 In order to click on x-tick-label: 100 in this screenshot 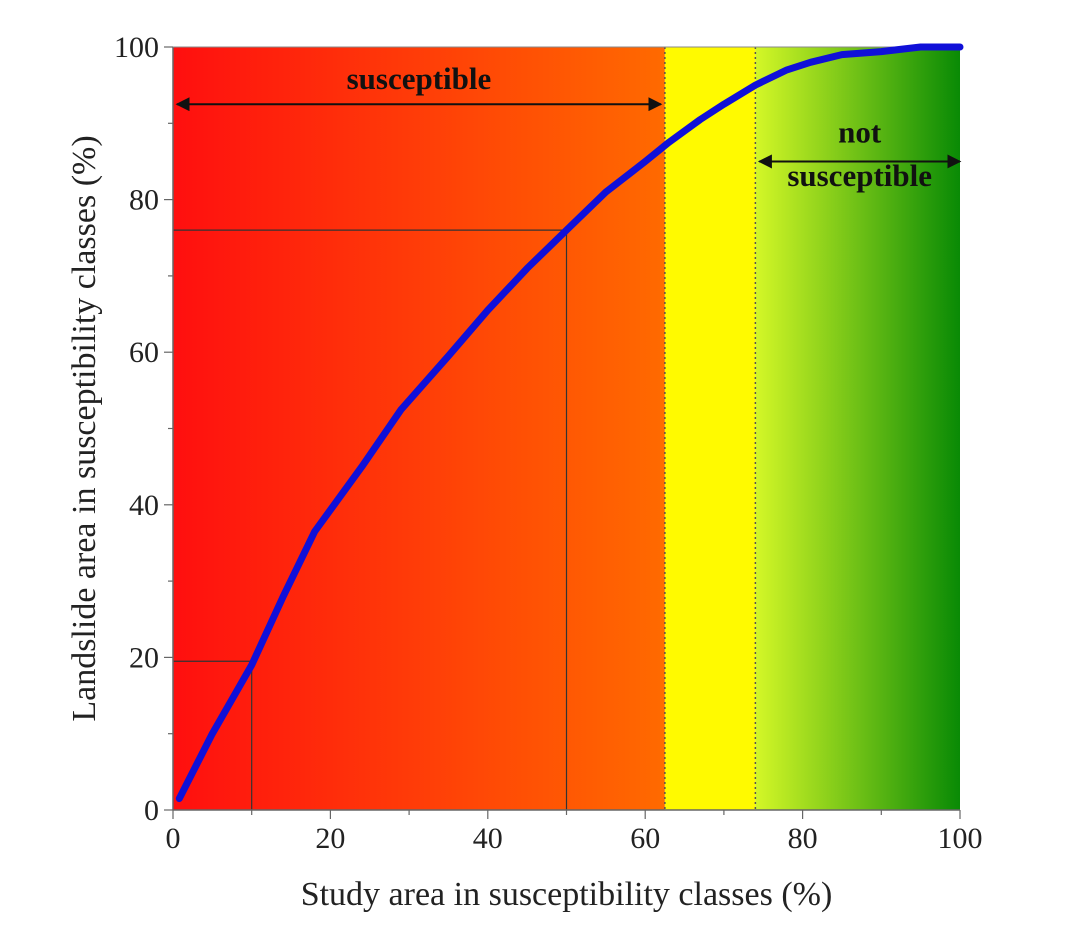, I will do `click(960, 838)`.